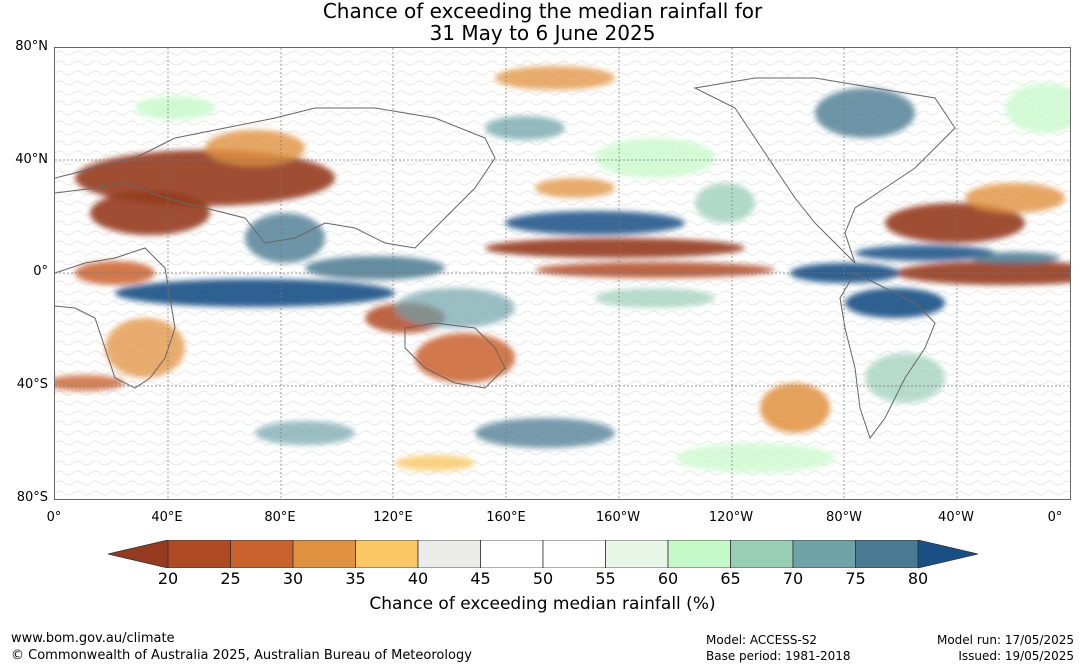 The height and width of the screenshot is (667, 1085). I want to click on colorbar-tick-label: 75, so click(855, 578).